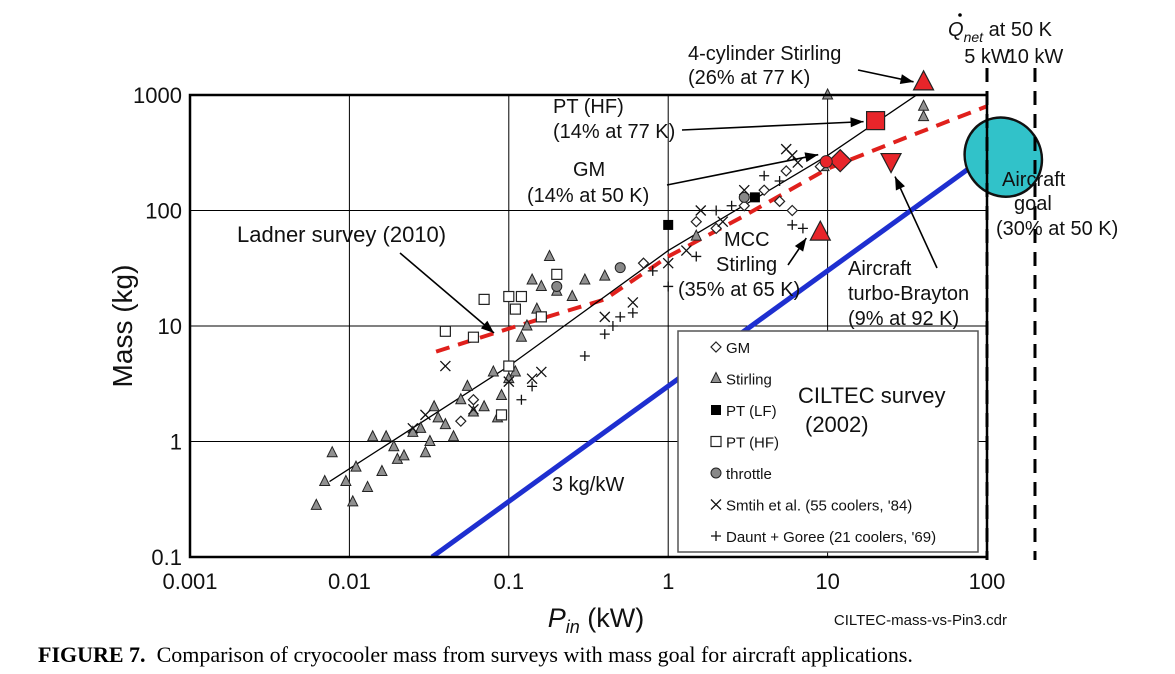  Describe the element at coordinates (857, 122) in the screenshot. I see `arrow-pt-hf-head` at that location.